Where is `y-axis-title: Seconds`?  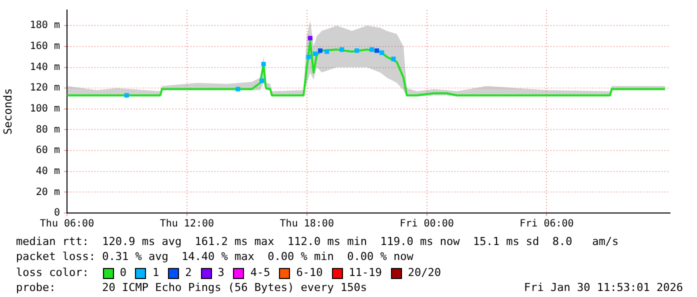
y-axis-title: Seconds is located at coordinates (7, 111).